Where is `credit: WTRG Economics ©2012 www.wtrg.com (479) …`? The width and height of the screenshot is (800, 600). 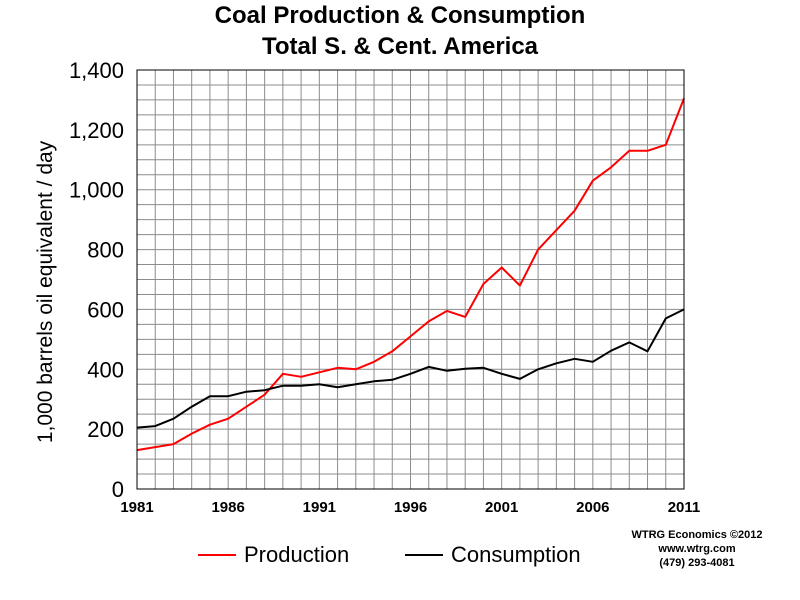
credit: WTRG Economics ©2012 www.wtrg.com (479) … is located at coordinates (697, 549).